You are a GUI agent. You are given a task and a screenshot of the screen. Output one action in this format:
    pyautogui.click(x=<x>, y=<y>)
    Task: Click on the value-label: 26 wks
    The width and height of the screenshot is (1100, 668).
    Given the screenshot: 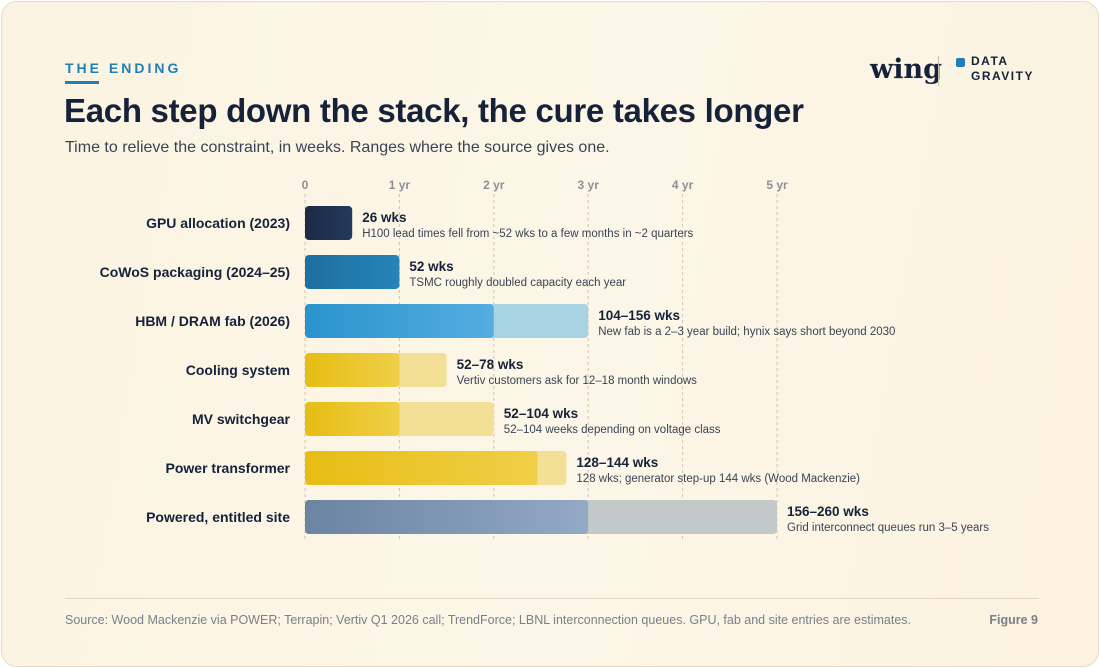 What is the action you would take?
    pyautogui.click(x=384, y=217)
    